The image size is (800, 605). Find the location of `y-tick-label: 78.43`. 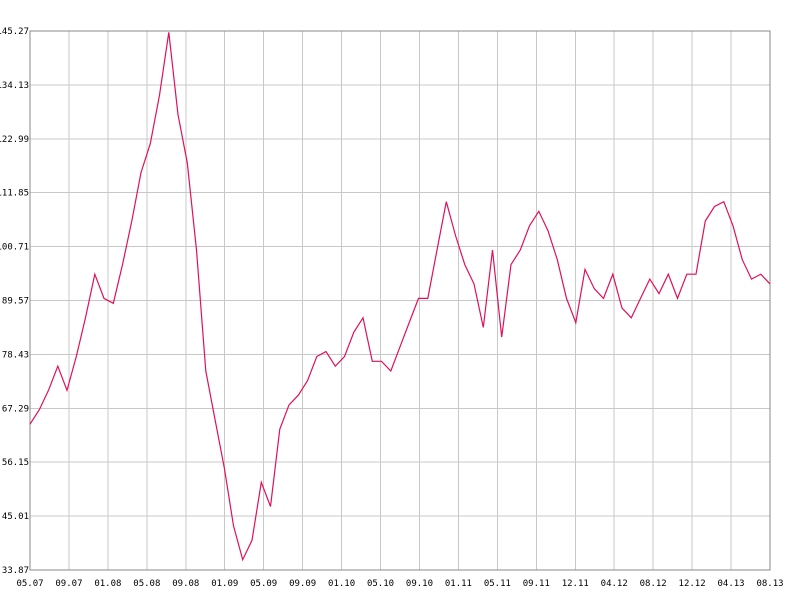

y-tick-label: 78.43 is located at coordinates (15, 355).